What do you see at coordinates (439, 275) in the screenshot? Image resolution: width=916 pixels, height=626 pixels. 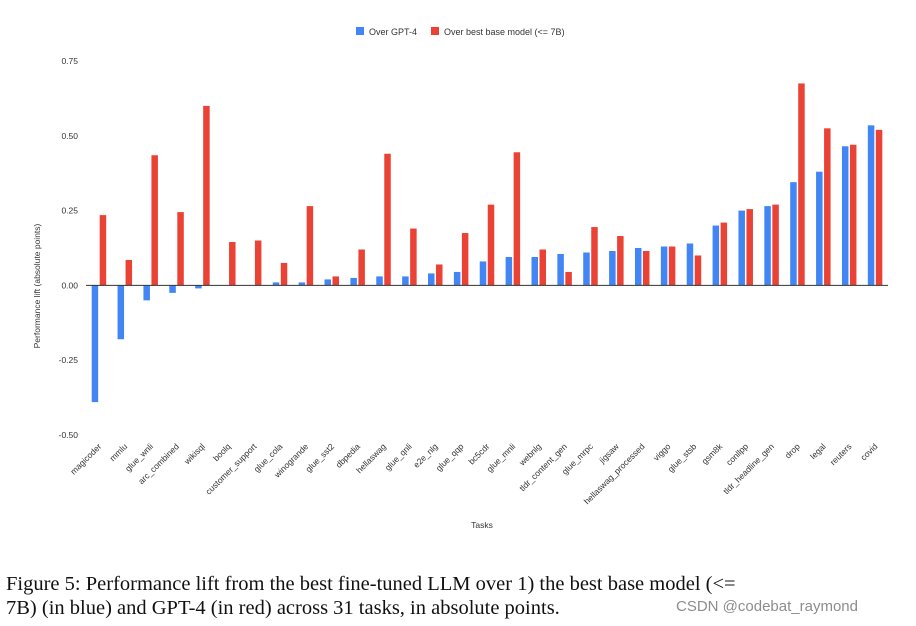 I see `bar-base-e2e_nlg` at bounding box center [439, 275].